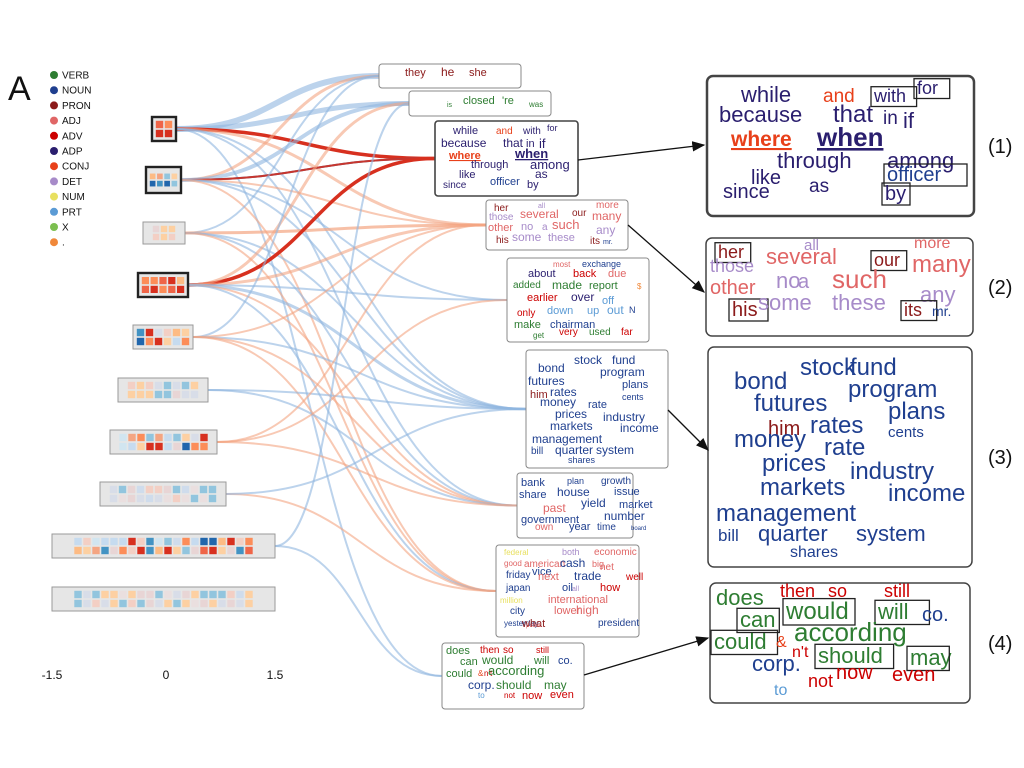 The width and height of the screenshot is (1024, 768). I want to click on zoomed-cloud-word: bill, so click(728, 535).